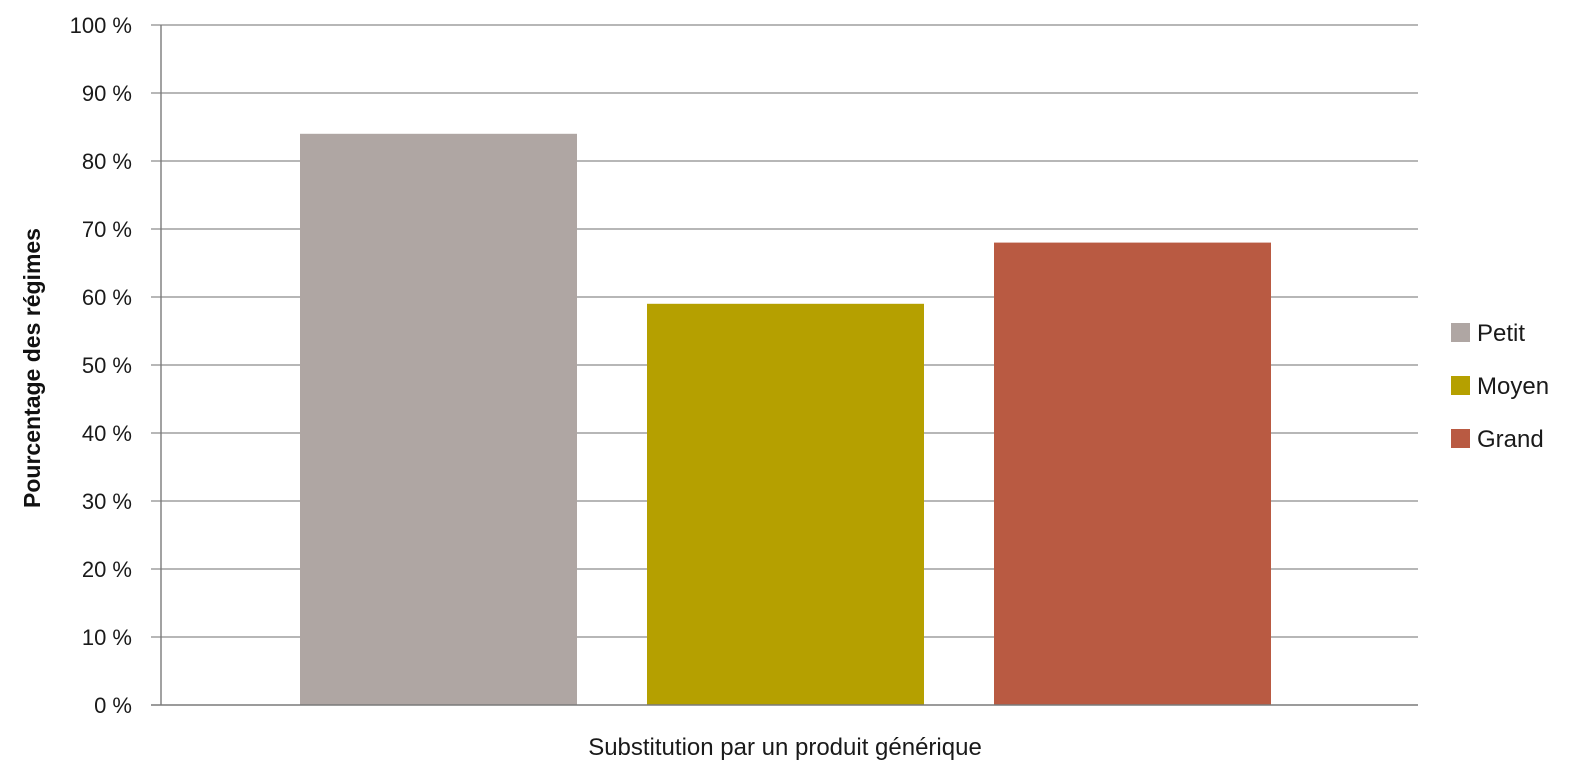 This screenshot has width=1583, height=764. Describe the element at coordinates (1460, 332) in the screenshot. I see `legend-swatch-petit` at that location.